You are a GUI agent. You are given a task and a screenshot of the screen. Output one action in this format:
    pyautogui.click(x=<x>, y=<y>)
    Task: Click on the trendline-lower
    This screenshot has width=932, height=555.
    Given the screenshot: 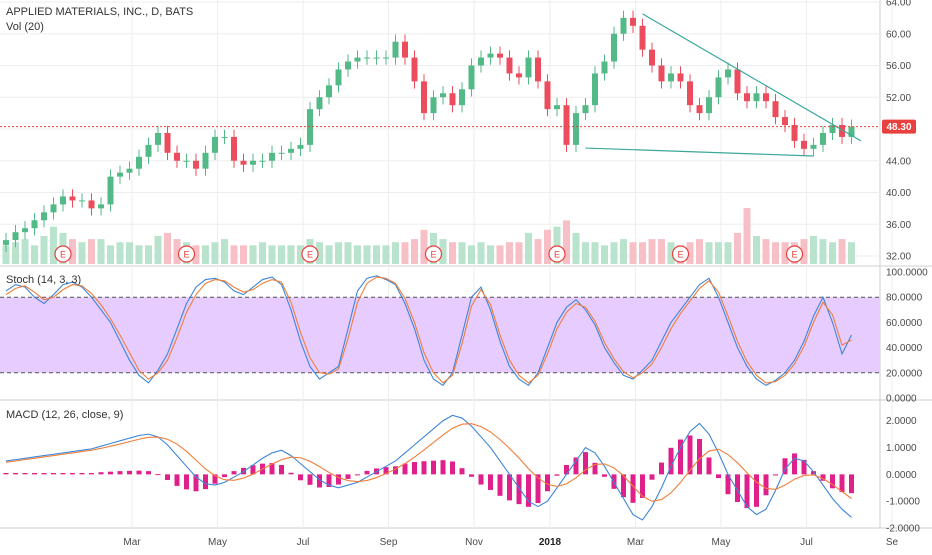 What is the action you would take?
    pyautogui.click(x=699, y=152)
    